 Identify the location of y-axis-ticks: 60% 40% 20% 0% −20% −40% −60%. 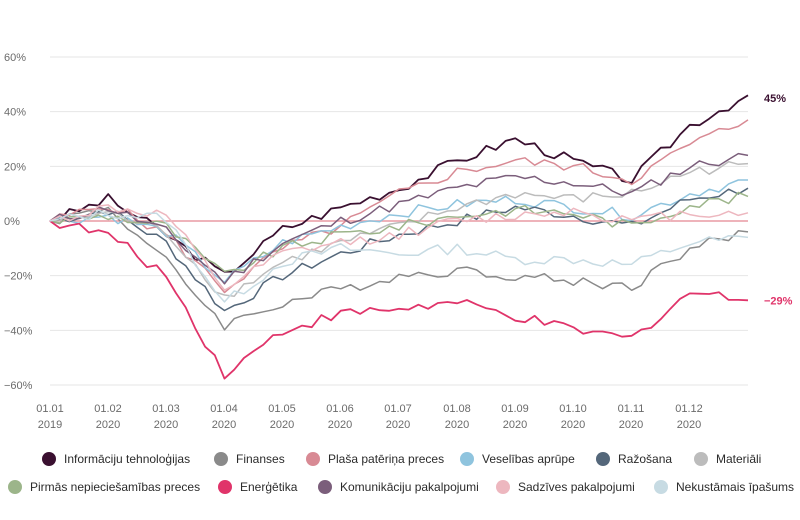
(18, 222).